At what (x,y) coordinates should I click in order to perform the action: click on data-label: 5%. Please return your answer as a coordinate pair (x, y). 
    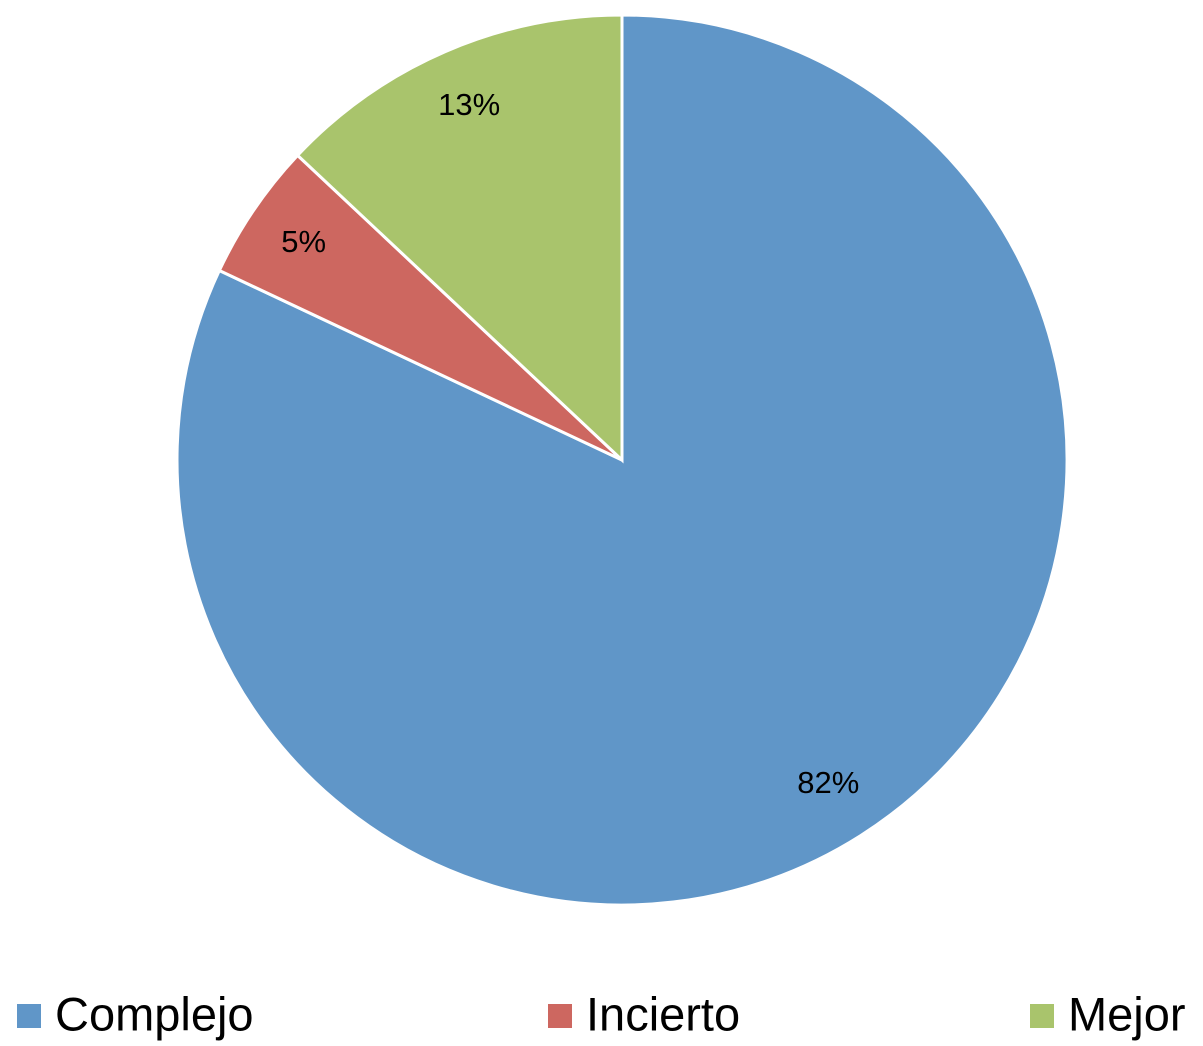
    Looking at the image, I should click on (303, 241).